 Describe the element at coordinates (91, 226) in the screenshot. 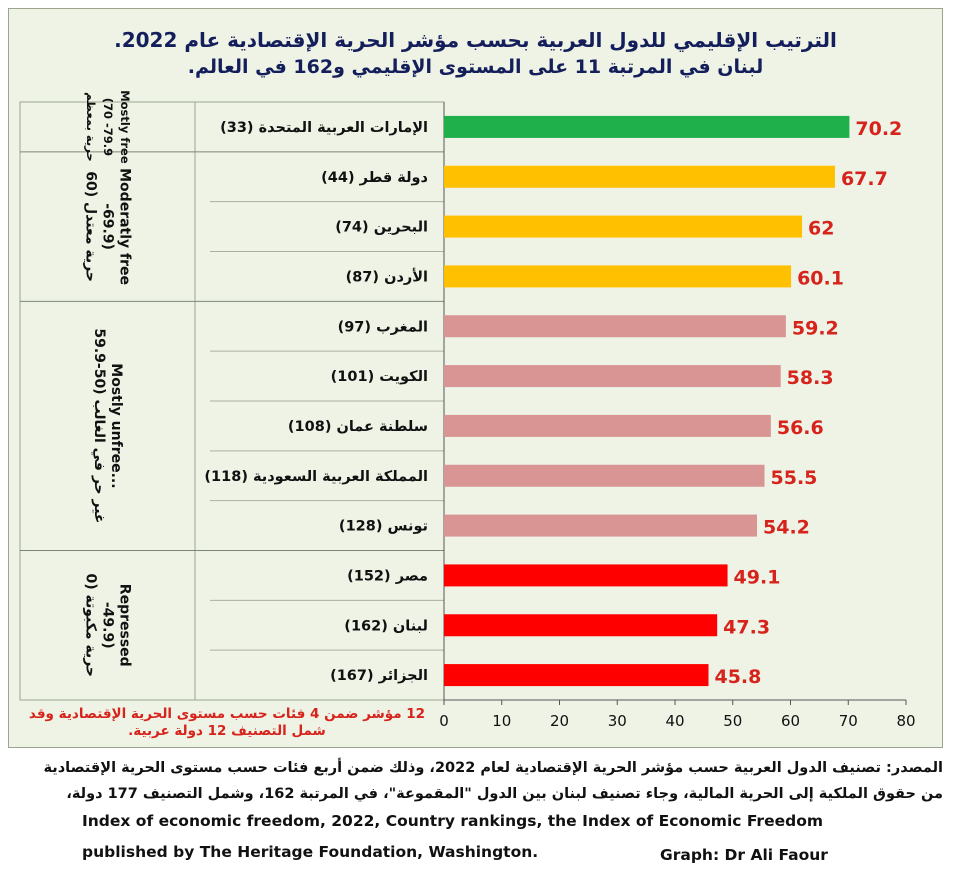

I see `group-label: حرية معتدل (60` at that location.